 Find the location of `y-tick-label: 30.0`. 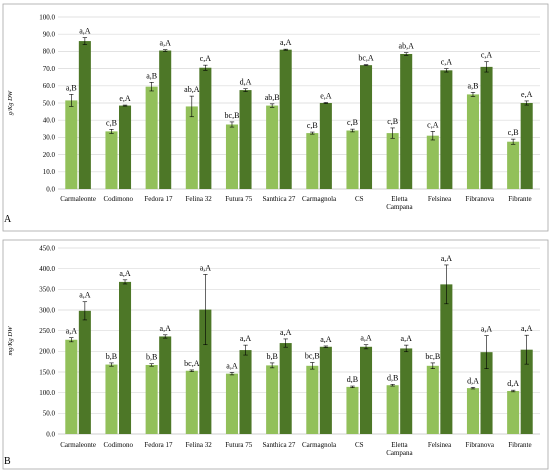

y-tick-label: 30.0 is located at coordinates (49, 138).